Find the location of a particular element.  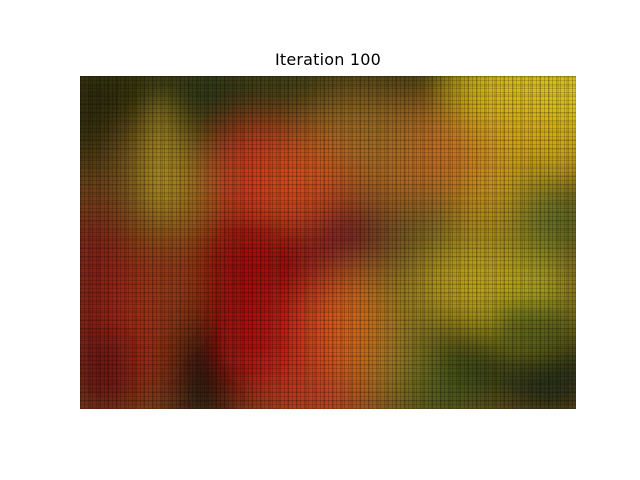

page-title: Iteration 100 is located at coordinates (328, 59).